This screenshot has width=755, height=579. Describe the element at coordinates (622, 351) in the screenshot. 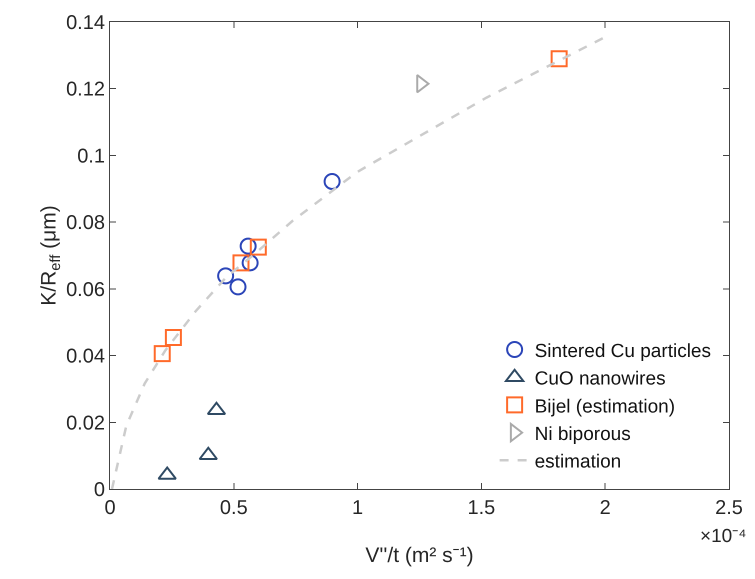

I see `legend-label: Sintered Cu particles` at that location.